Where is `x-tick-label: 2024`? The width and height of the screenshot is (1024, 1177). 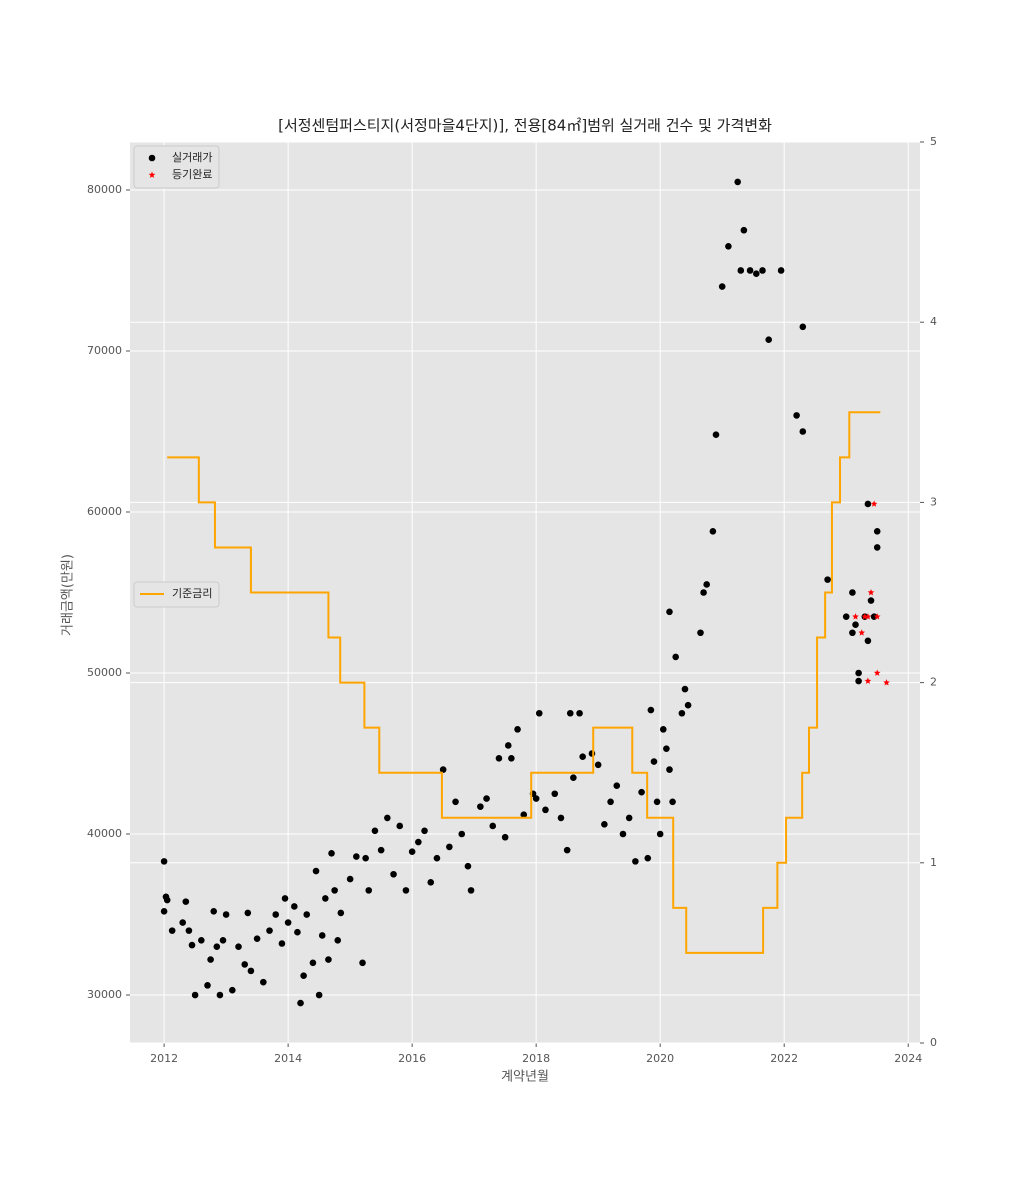 x-tick-label: 2024 is located at coordinates (908, 1058).